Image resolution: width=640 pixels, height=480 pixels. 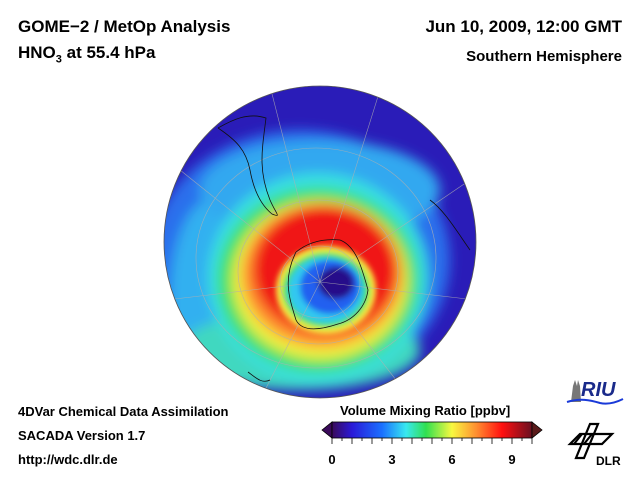 I want to click on dlr-text: DLR, so click(x=608, y=461).